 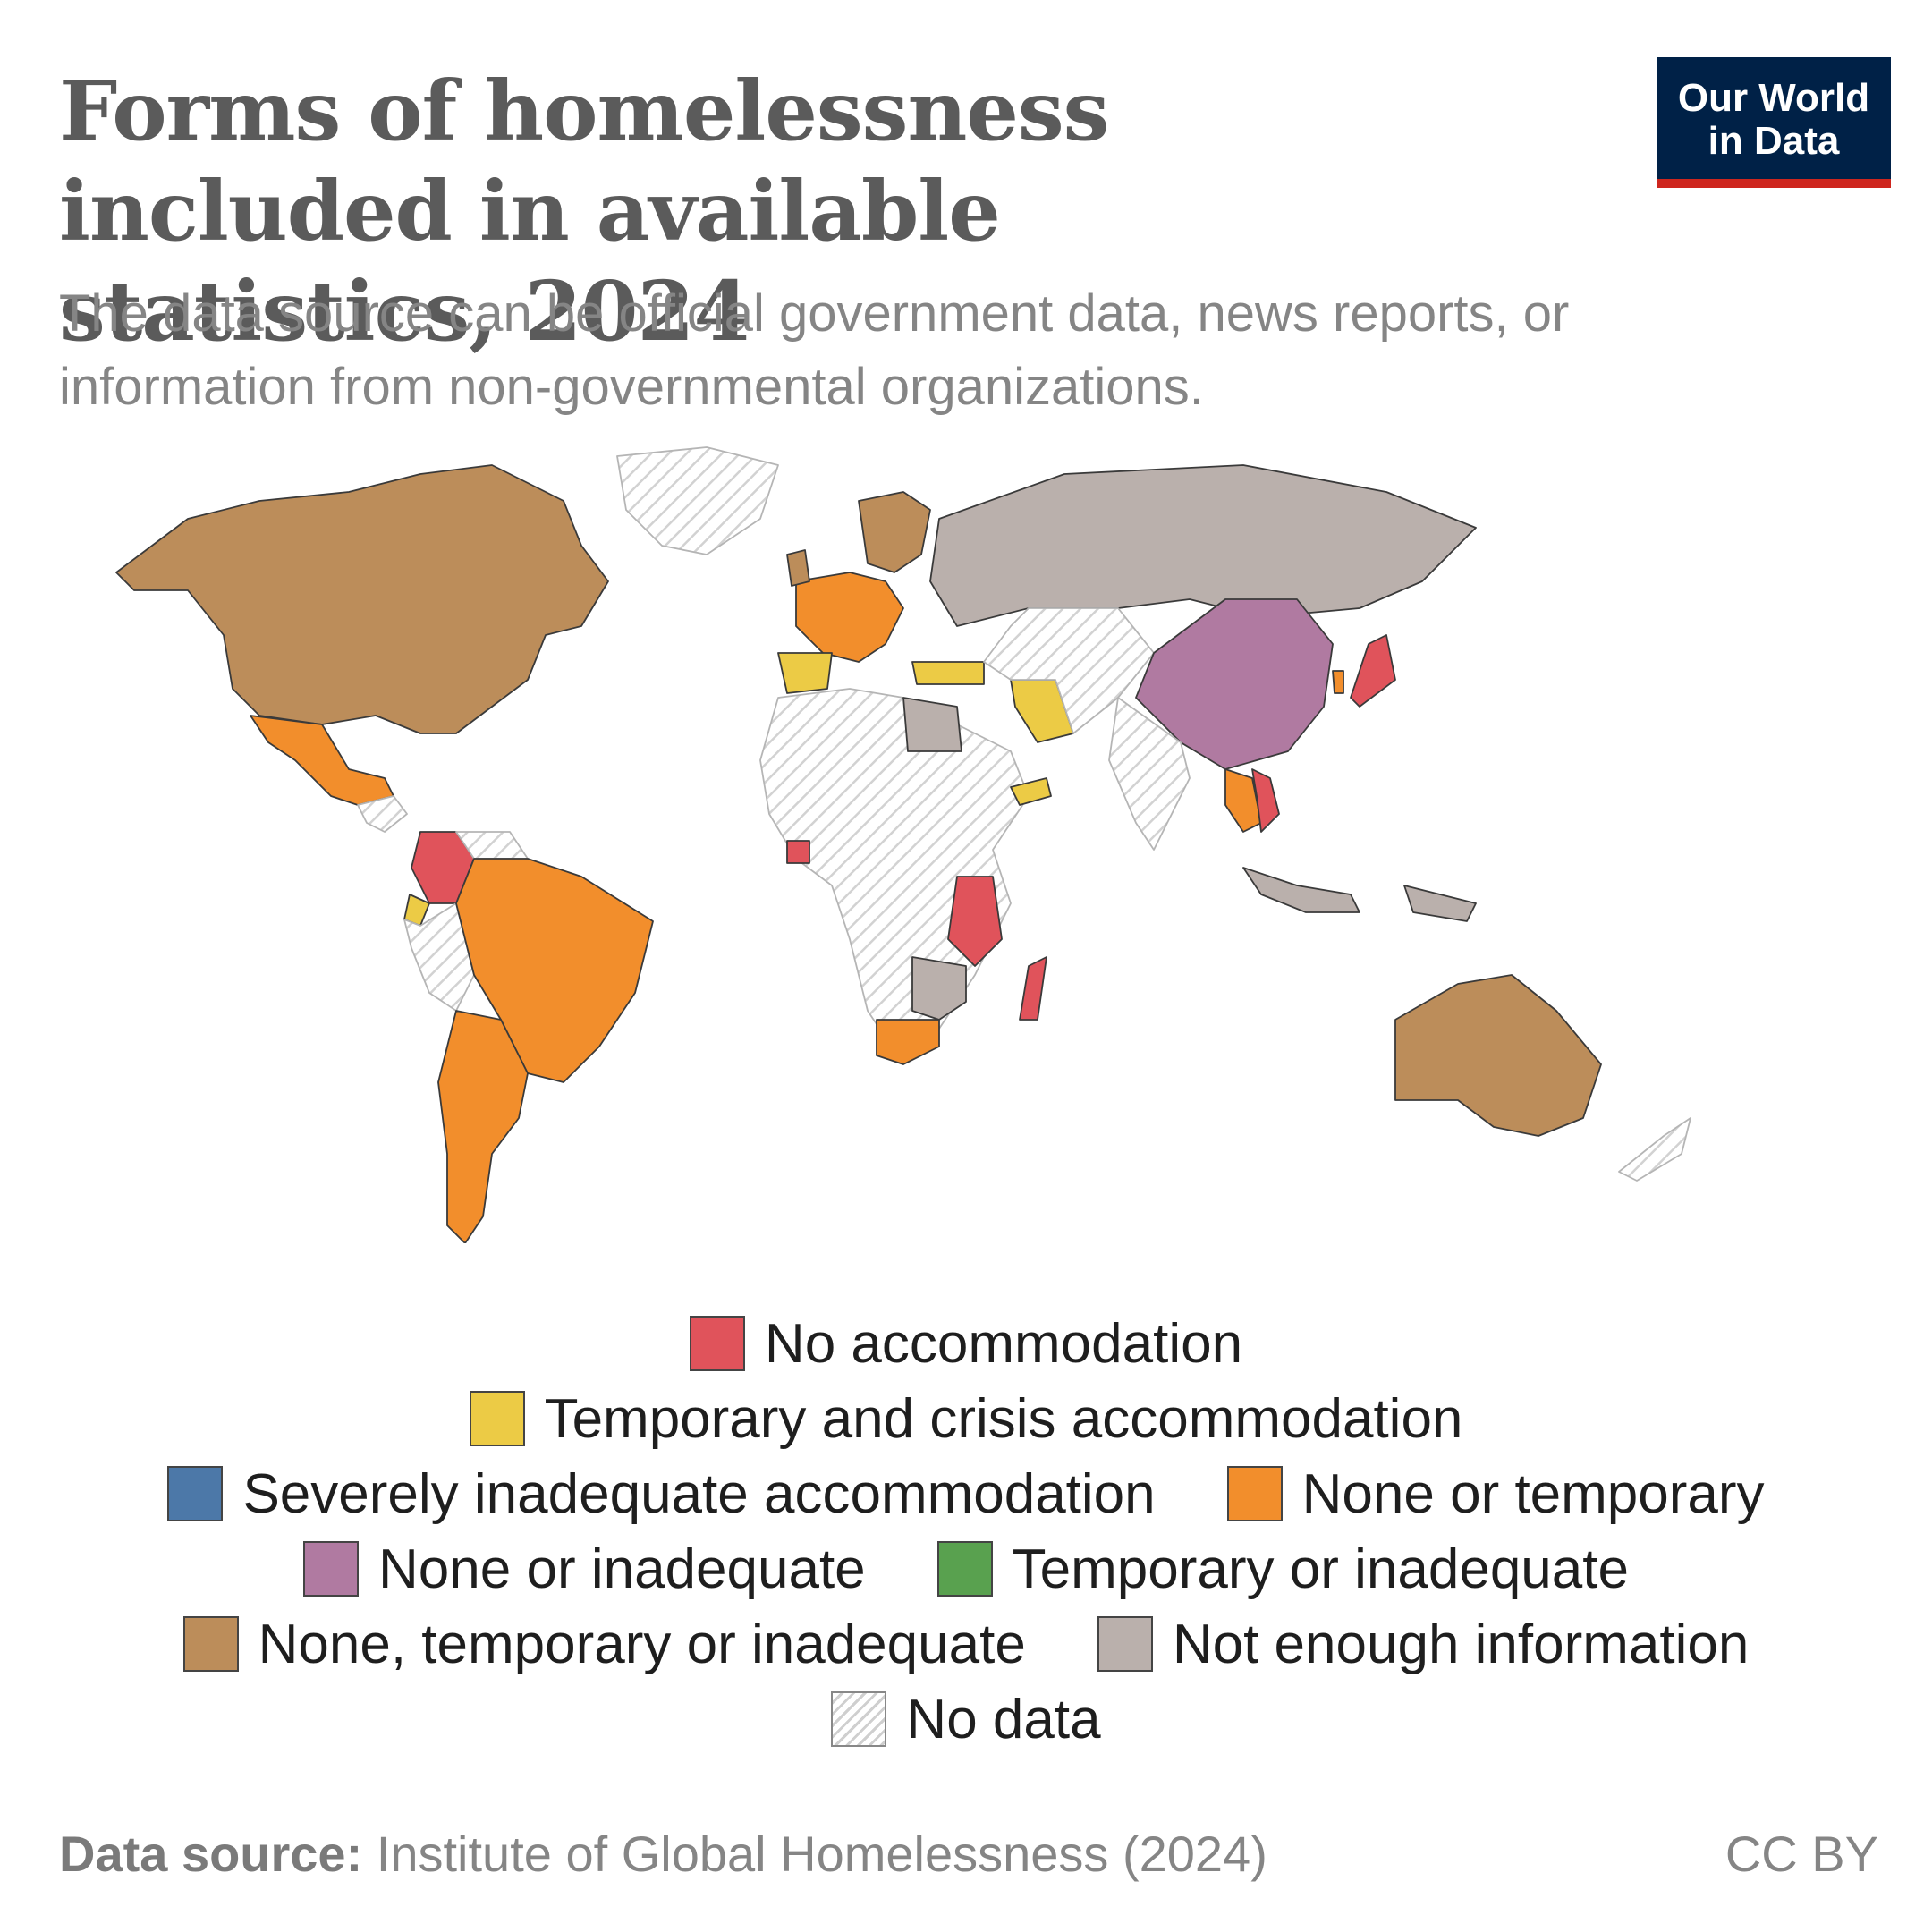 What do you see at coordinates (1203, 545) in the screenshot?
I see `region-russia` at bounding box center [1203, 545].